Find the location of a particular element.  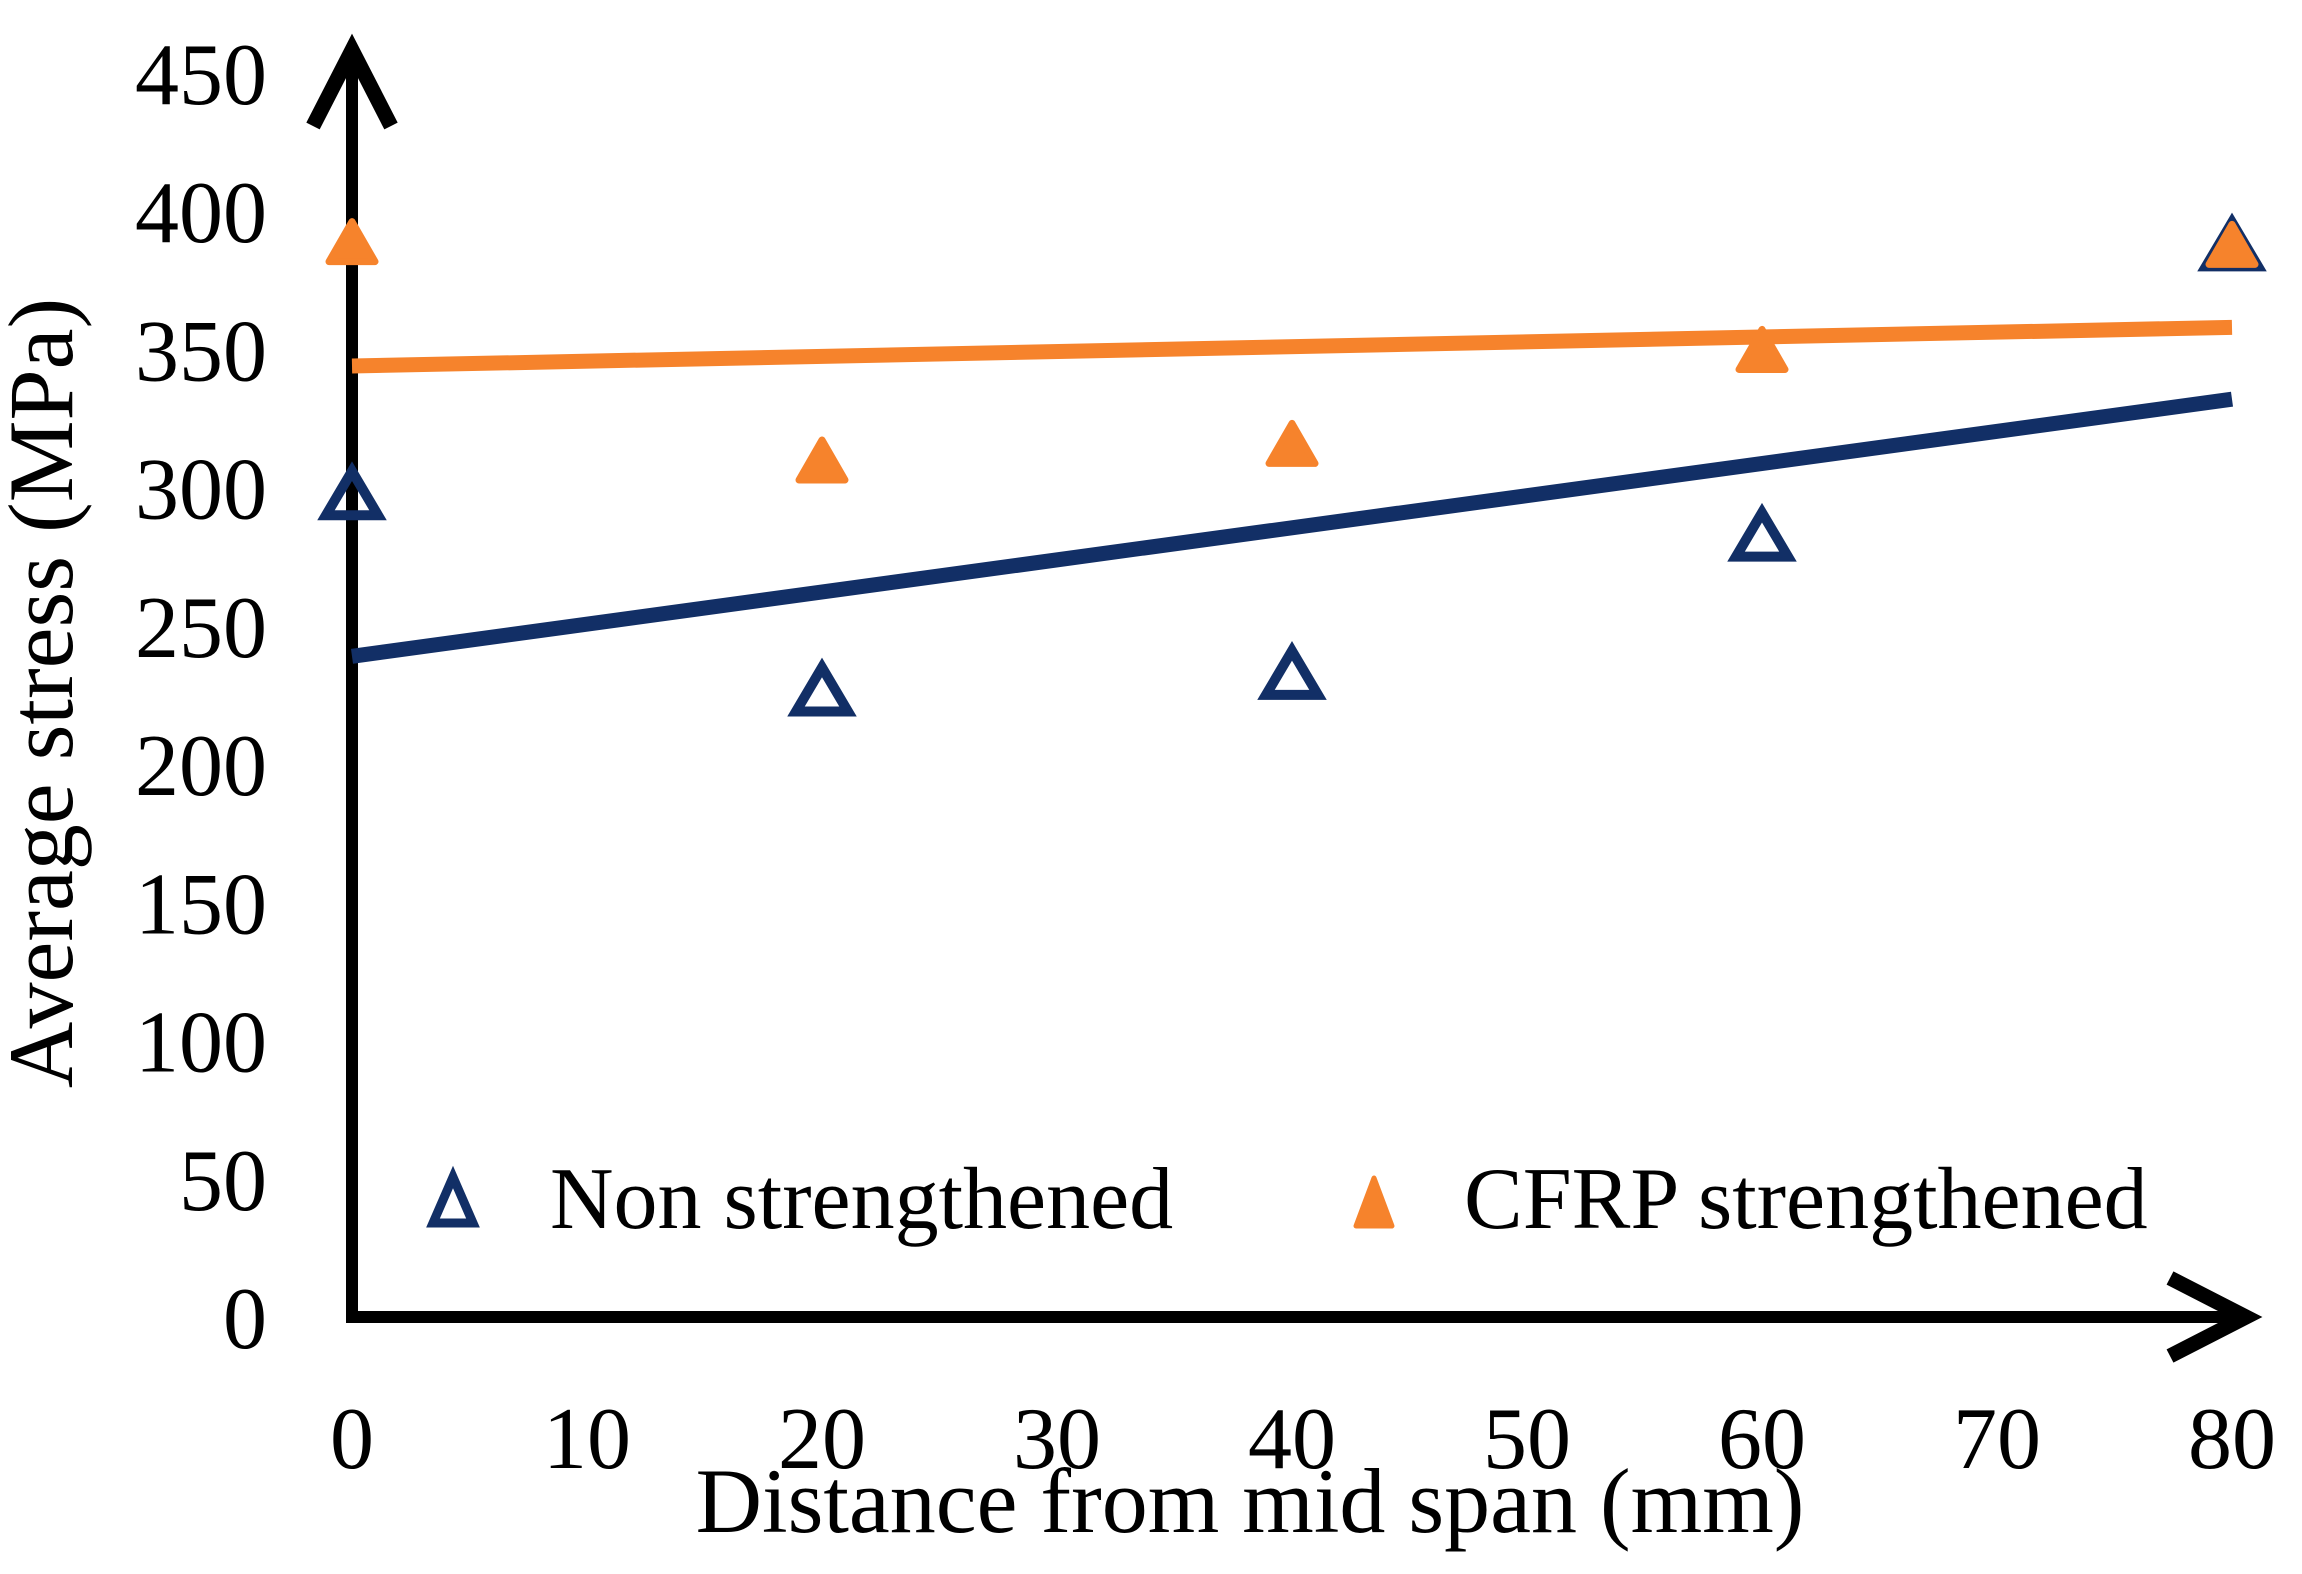

x-axis-arrow-icon is located at coordinates (2214, 1317).